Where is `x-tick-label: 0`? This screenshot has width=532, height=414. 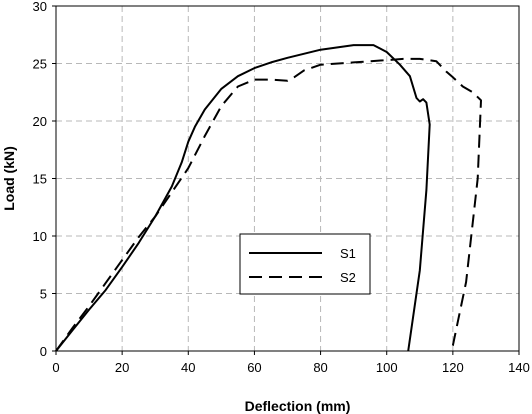 x-tick-label: 0 is located at coordinates (55, 367).